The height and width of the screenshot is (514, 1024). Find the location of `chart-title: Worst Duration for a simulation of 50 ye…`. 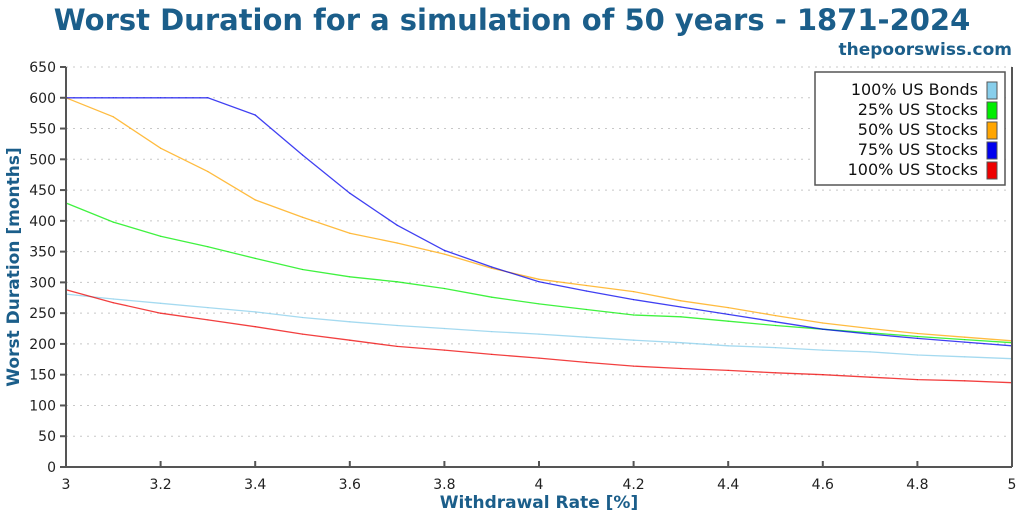

chart-title: Worst Duration for a simulation of 50 ye… is located at coordinates (512, 20).